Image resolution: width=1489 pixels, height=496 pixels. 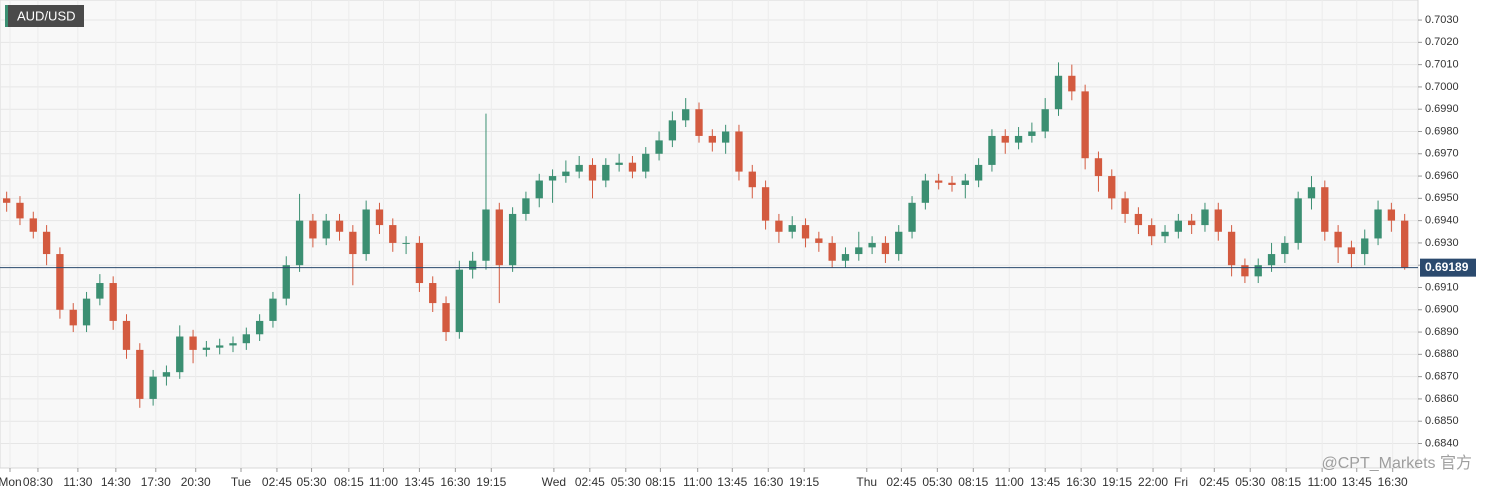 What do you see at coordinates (1442, 109) in the screenshot?
I see `y-tick-label: 0.6990` at bounding box center [1442, 109].